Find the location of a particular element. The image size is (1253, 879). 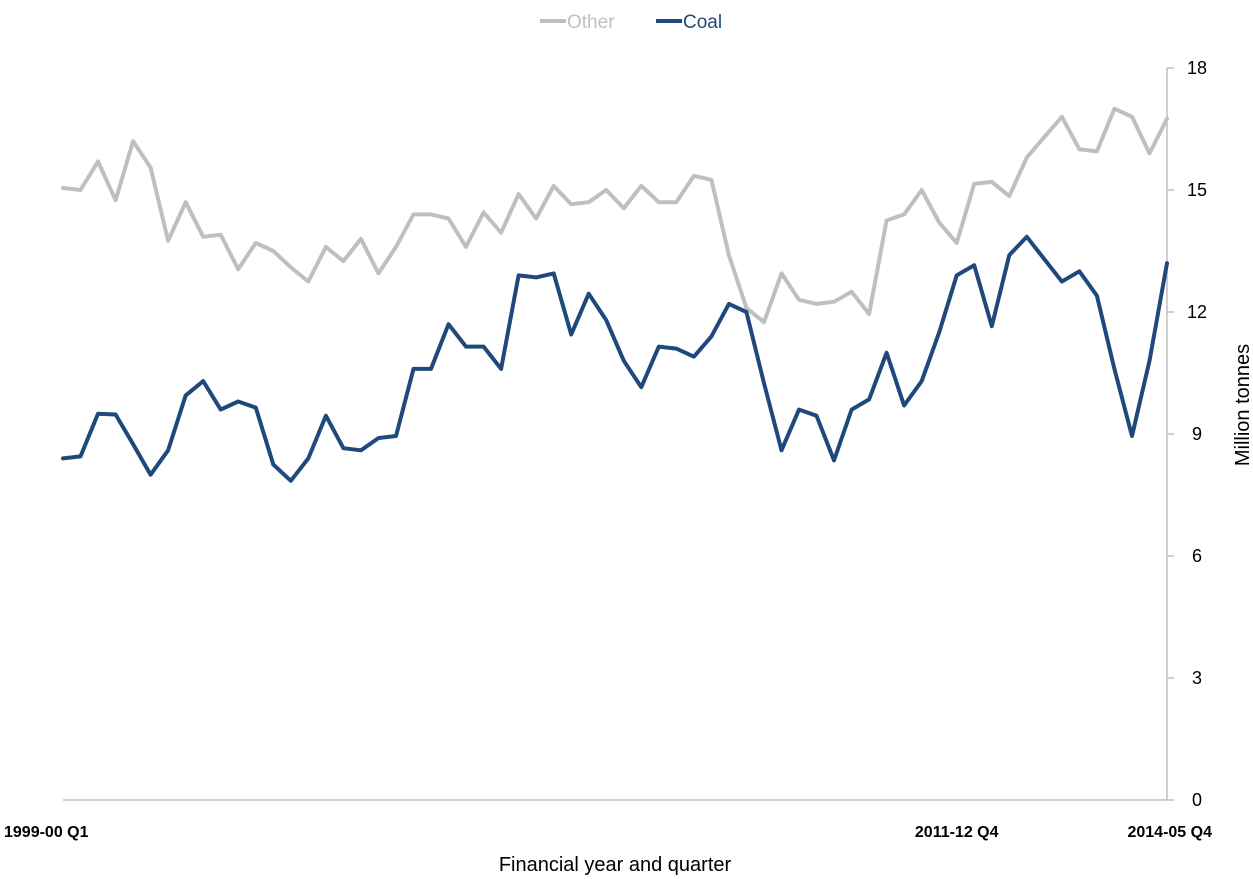

legend-label-coal: Coal is located at coordinates (702, 22).